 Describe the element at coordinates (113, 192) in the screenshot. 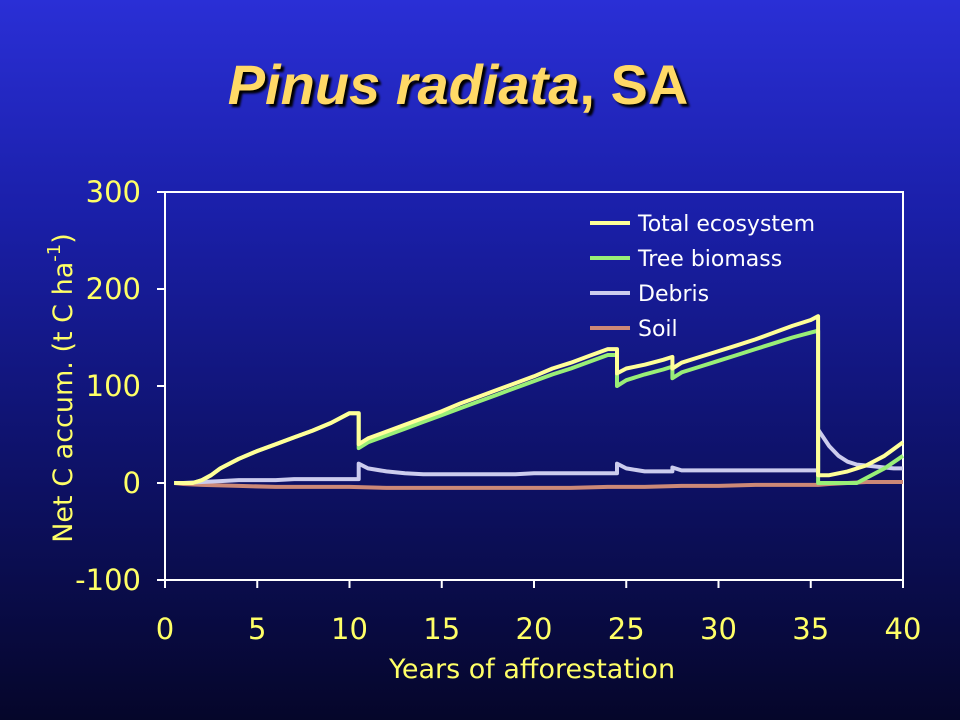

I see `y-tick-label: 300` at that location.